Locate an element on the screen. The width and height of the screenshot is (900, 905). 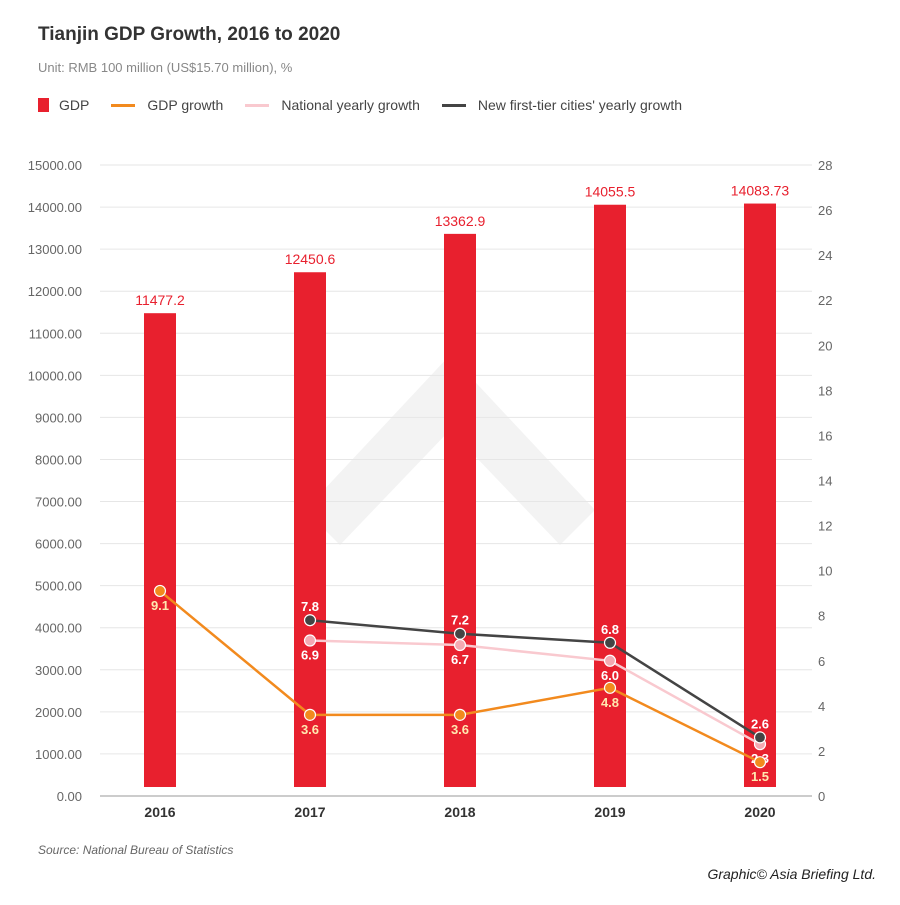
x-tick-label: 2016 is located at coordinates (159, 812).